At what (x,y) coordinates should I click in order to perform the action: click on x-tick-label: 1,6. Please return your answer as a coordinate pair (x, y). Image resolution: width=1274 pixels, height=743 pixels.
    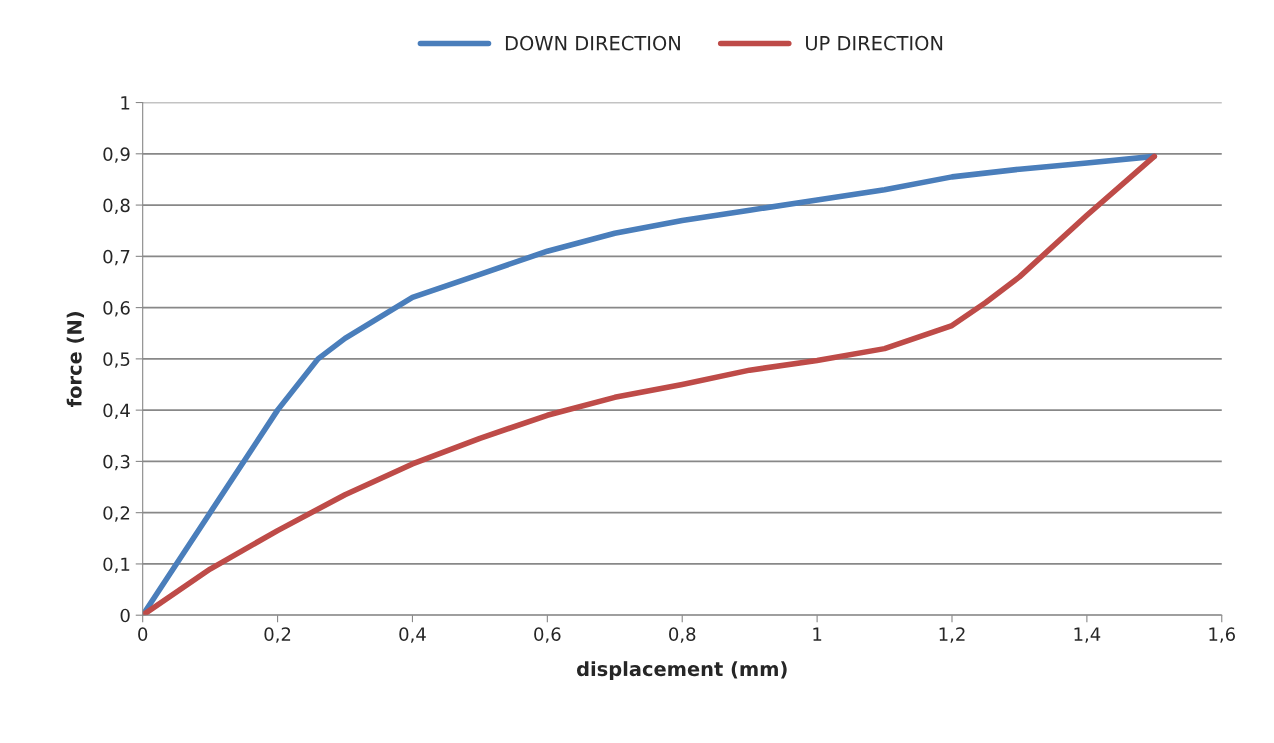
    Looking at the image, I should click on (1222, 635).